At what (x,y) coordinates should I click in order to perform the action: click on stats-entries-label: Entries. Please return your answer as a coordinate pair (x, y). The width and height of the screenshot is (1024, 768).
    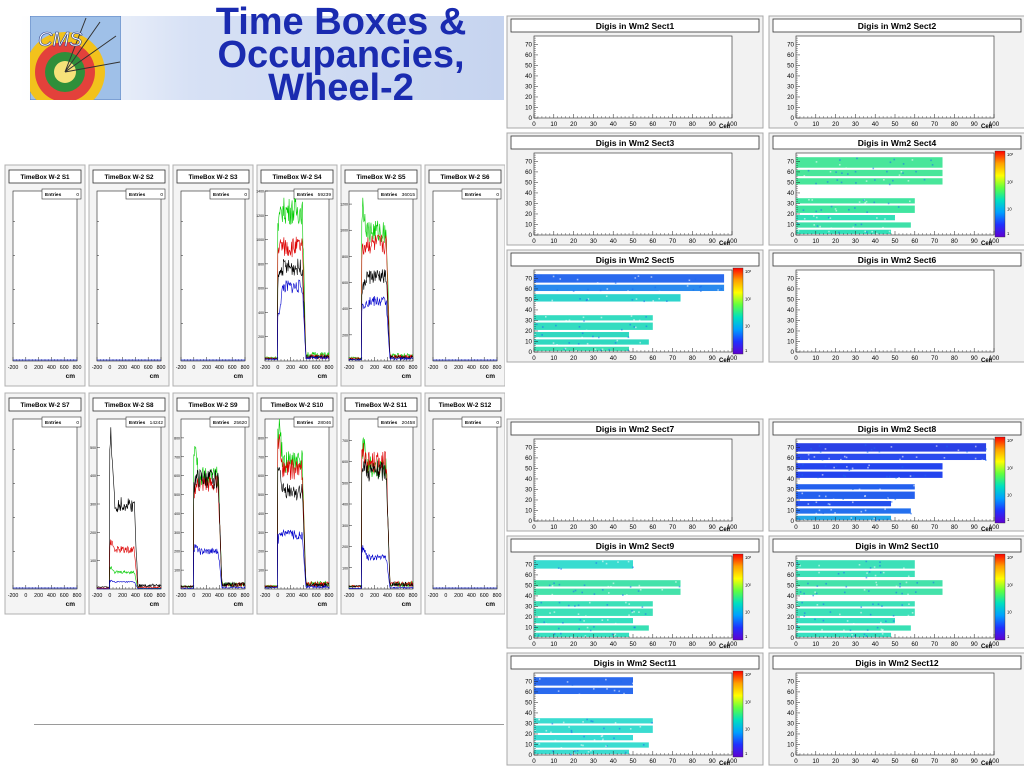
    Looking at the image, I should click on (137, 423).